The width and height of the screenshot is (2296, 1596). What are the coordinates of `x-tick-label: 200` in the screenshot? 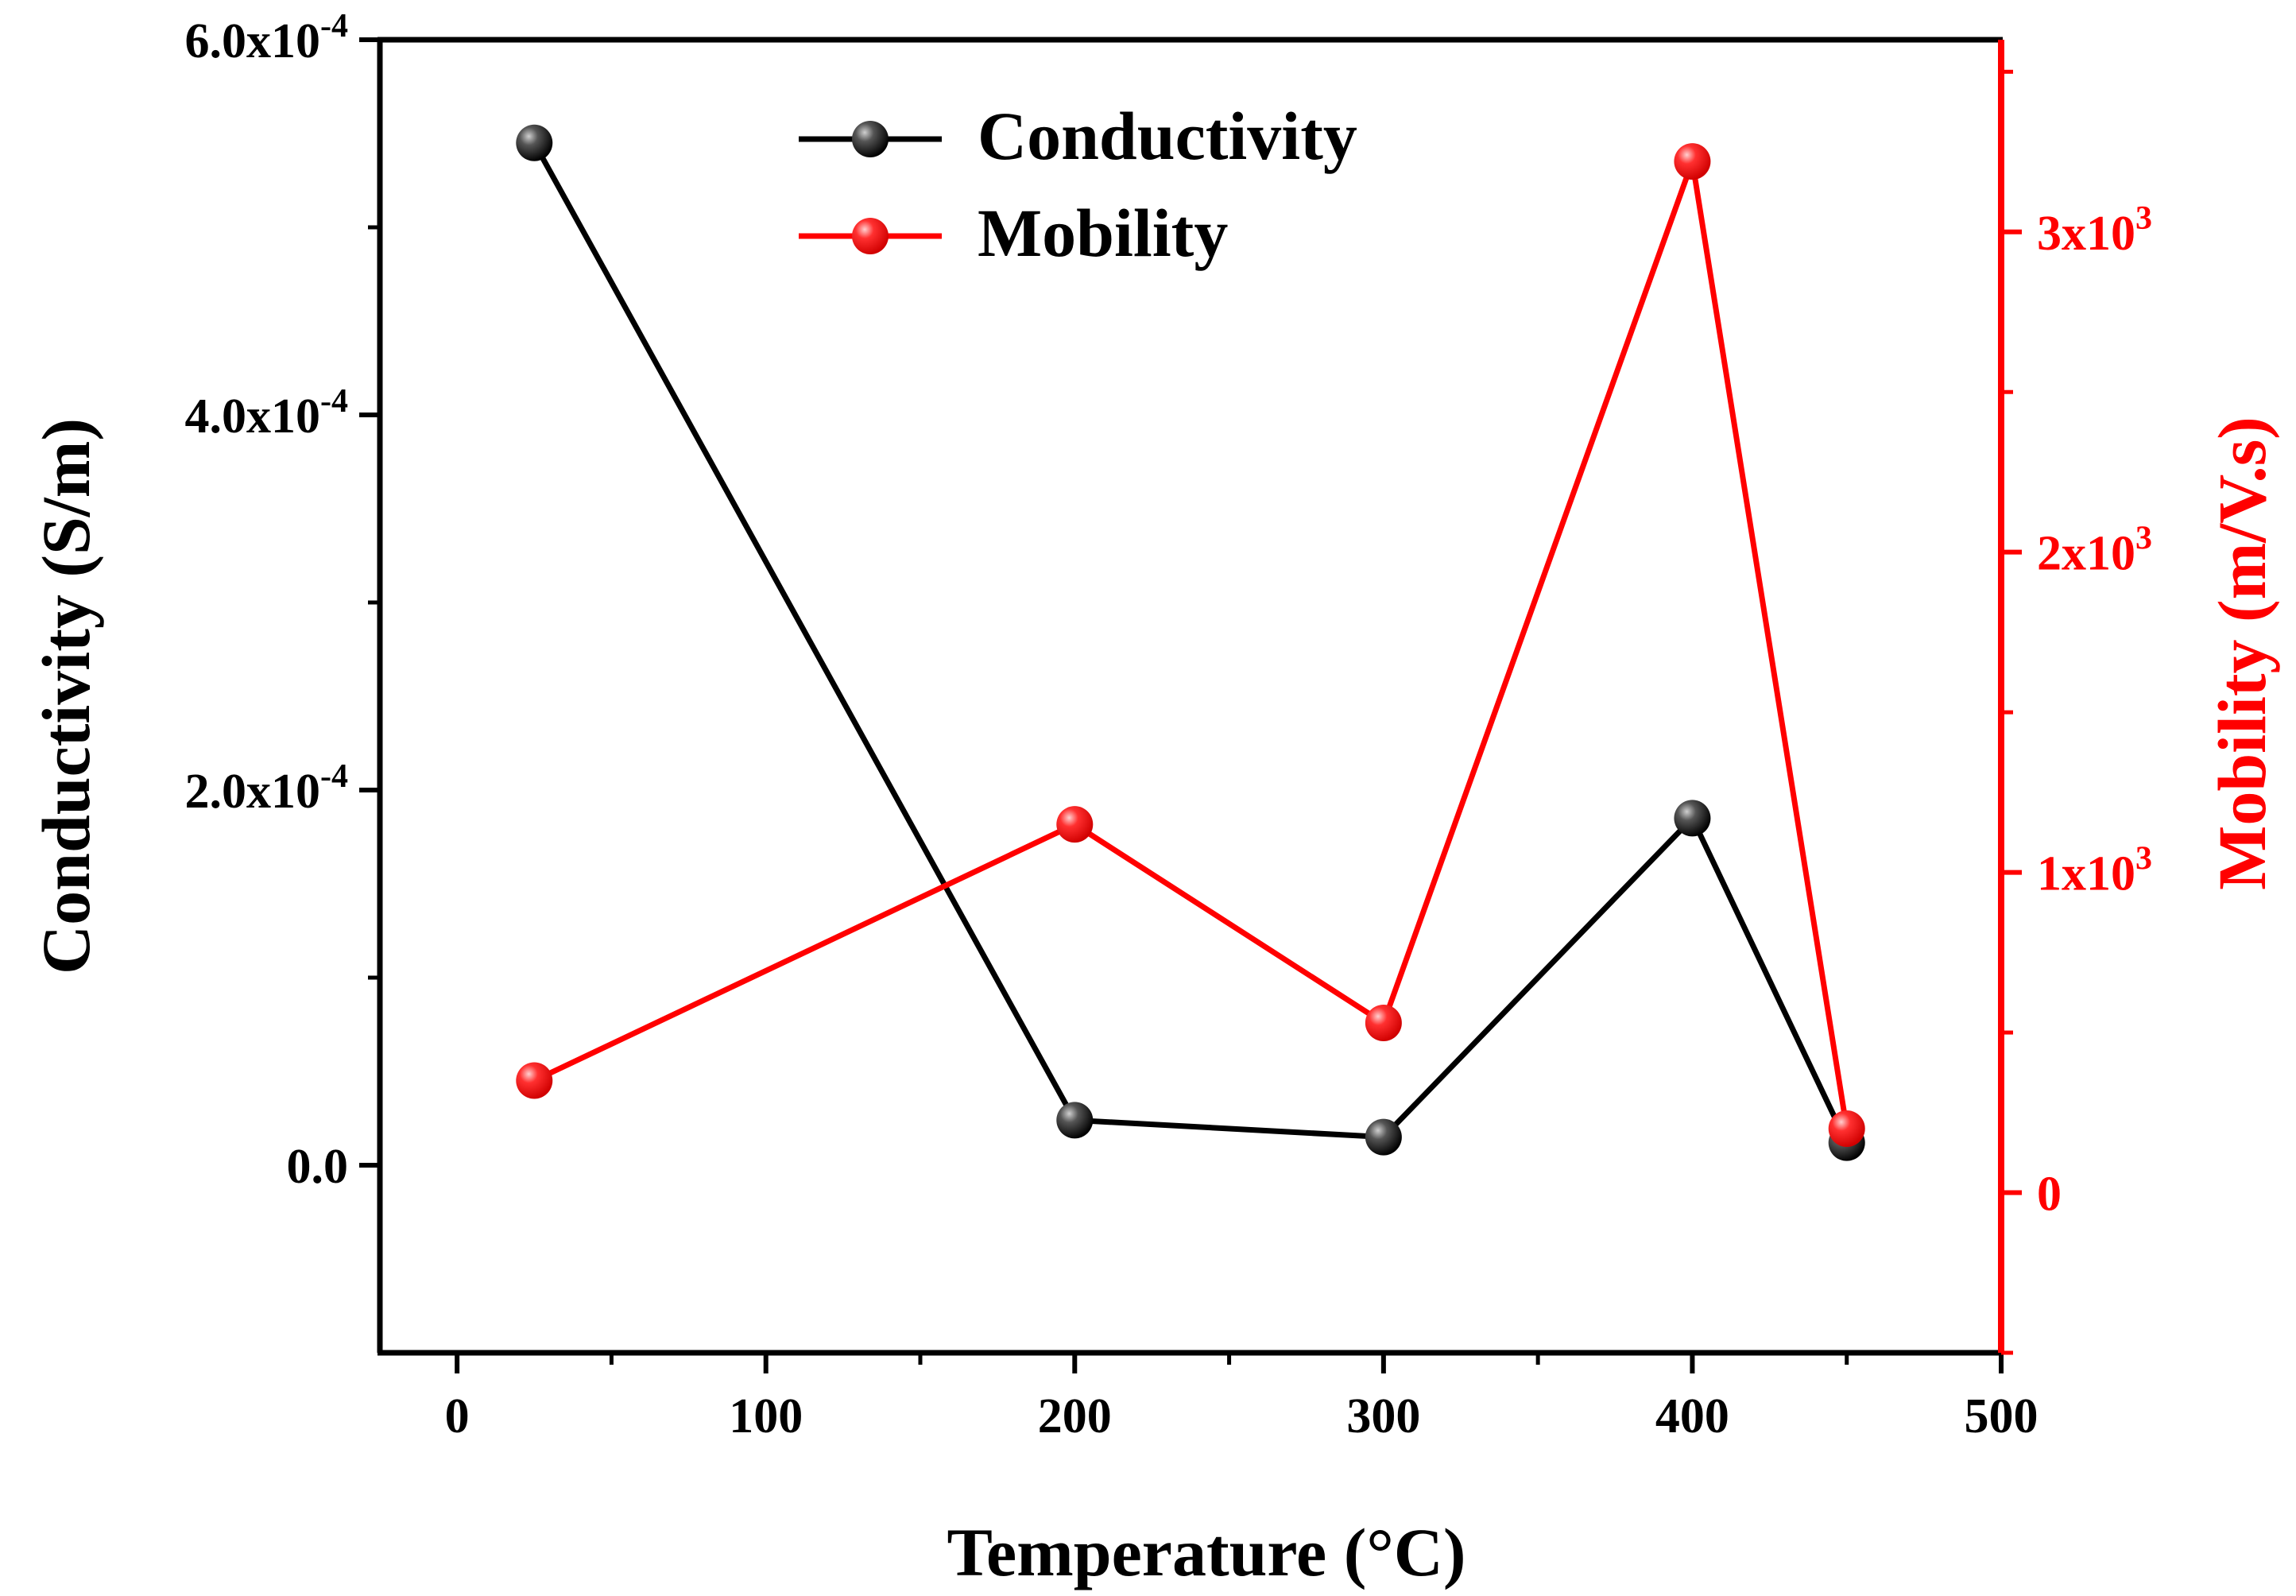 It's located at (1075, 1416).